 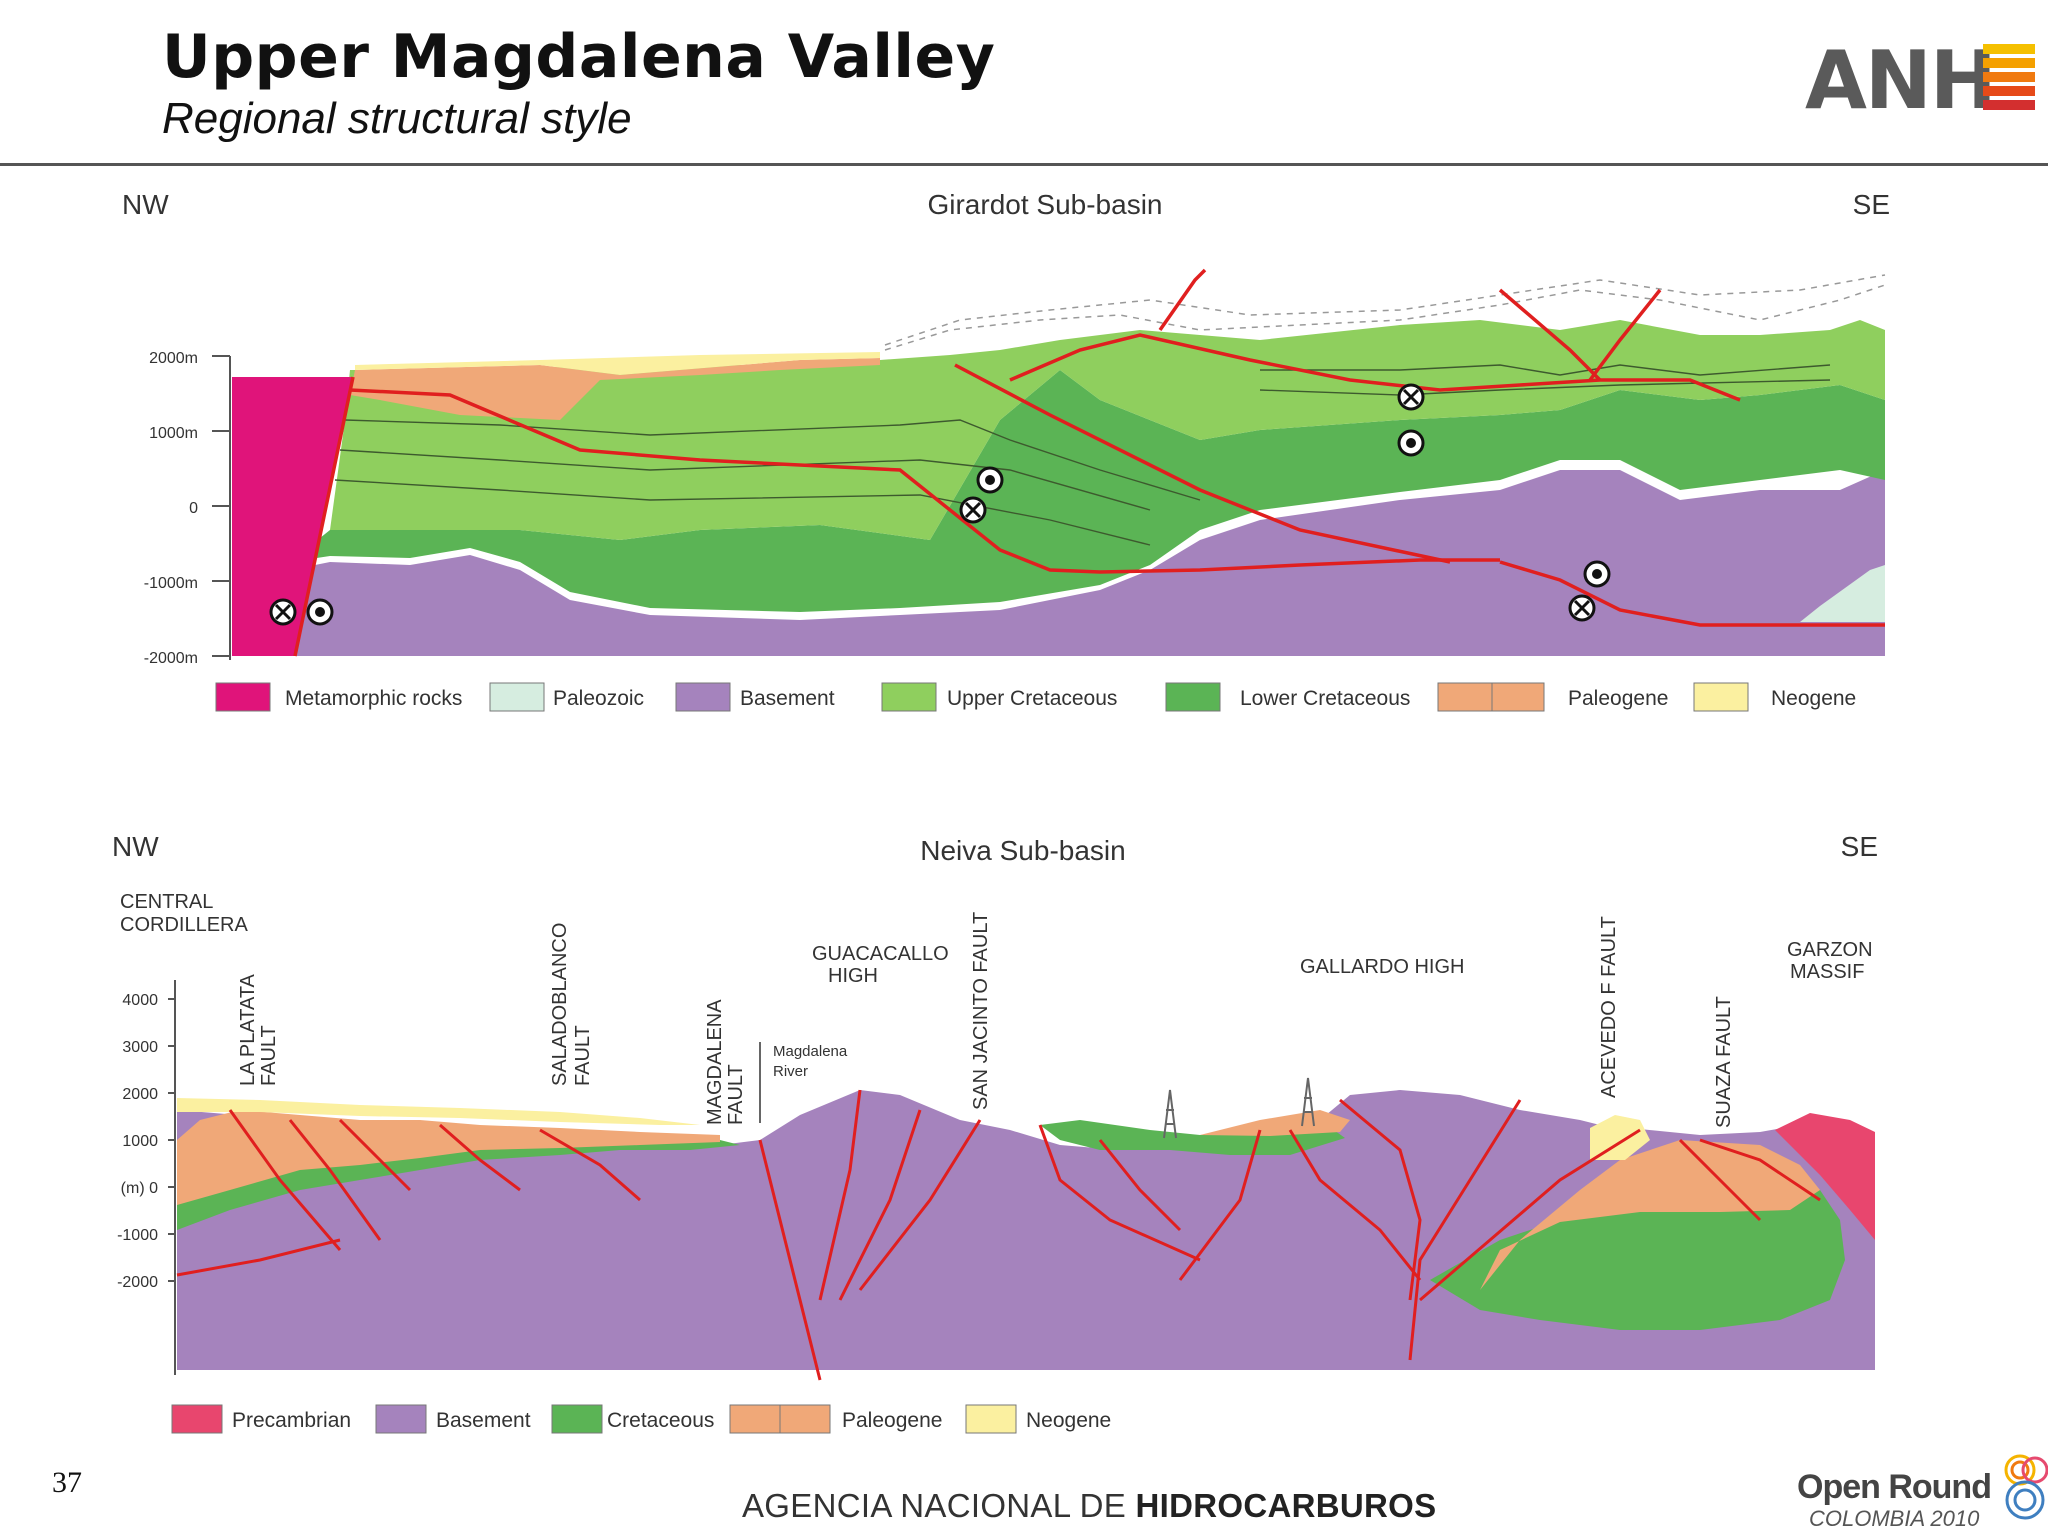 I want to click on bottom-tick-minus-2000: -2000, so click(x=137, y=1282).